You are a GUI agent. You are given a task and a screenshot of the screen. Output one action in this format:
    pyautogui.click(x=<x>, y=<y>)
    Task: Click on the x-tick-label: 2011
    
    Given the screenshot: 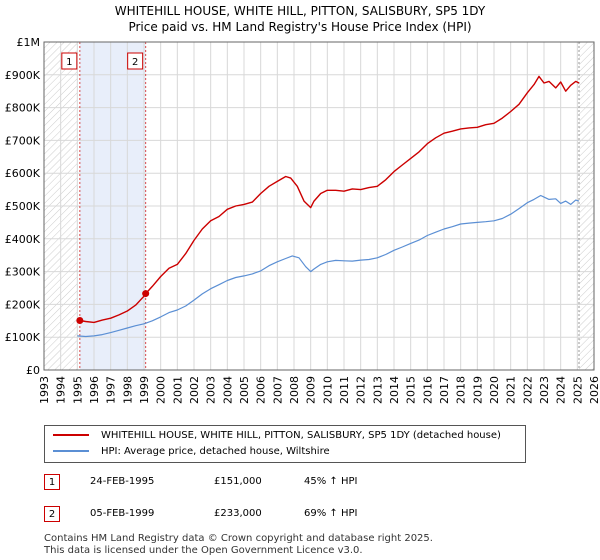 What is the action you would take?
    pyautogui.click(x=344, y=390)
    